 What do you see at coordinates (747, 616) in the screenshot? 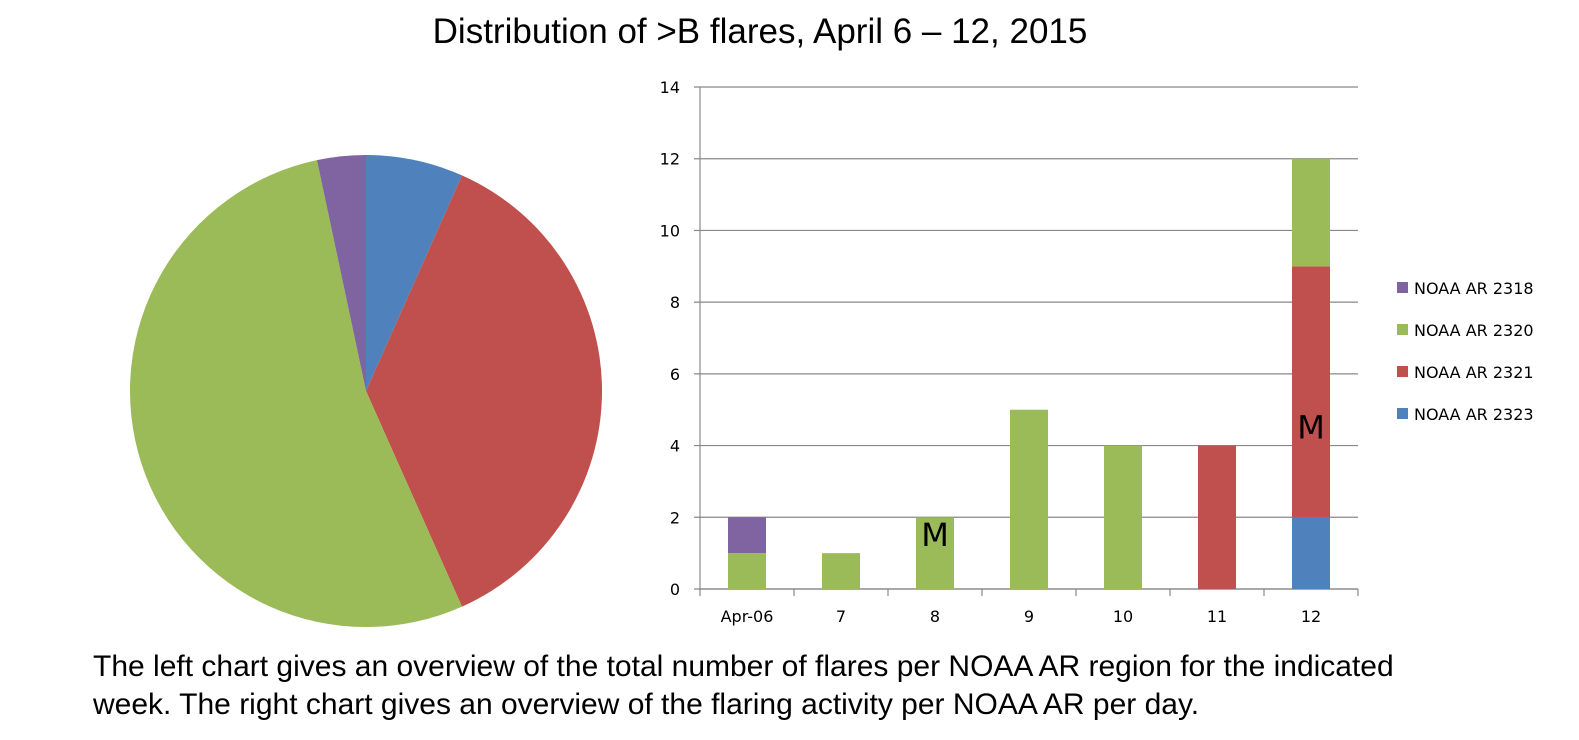
I see `x-tick-label: Apr-06` at bounding box center [747, 616].